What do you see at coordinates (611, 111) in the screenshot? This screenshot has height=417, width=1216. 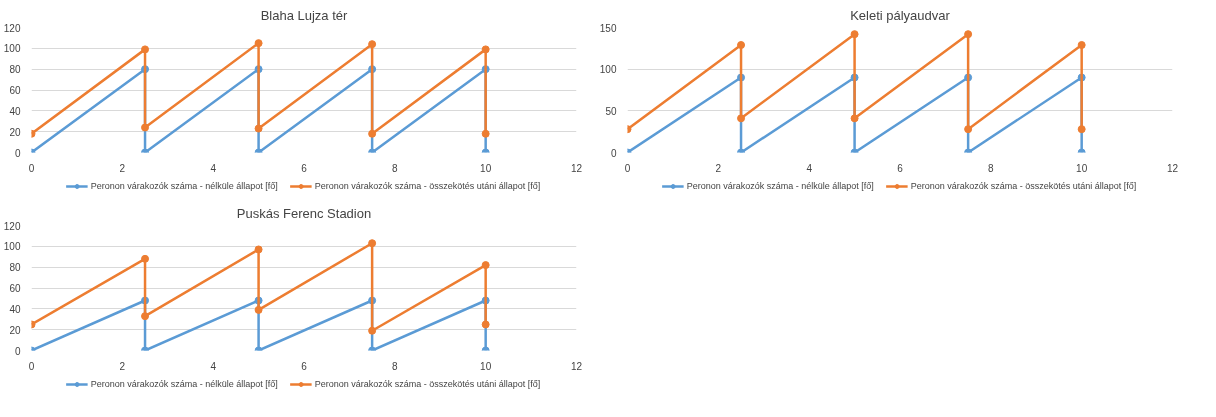 I see `y-tick-label: 50` at bounding box center [611, 111].